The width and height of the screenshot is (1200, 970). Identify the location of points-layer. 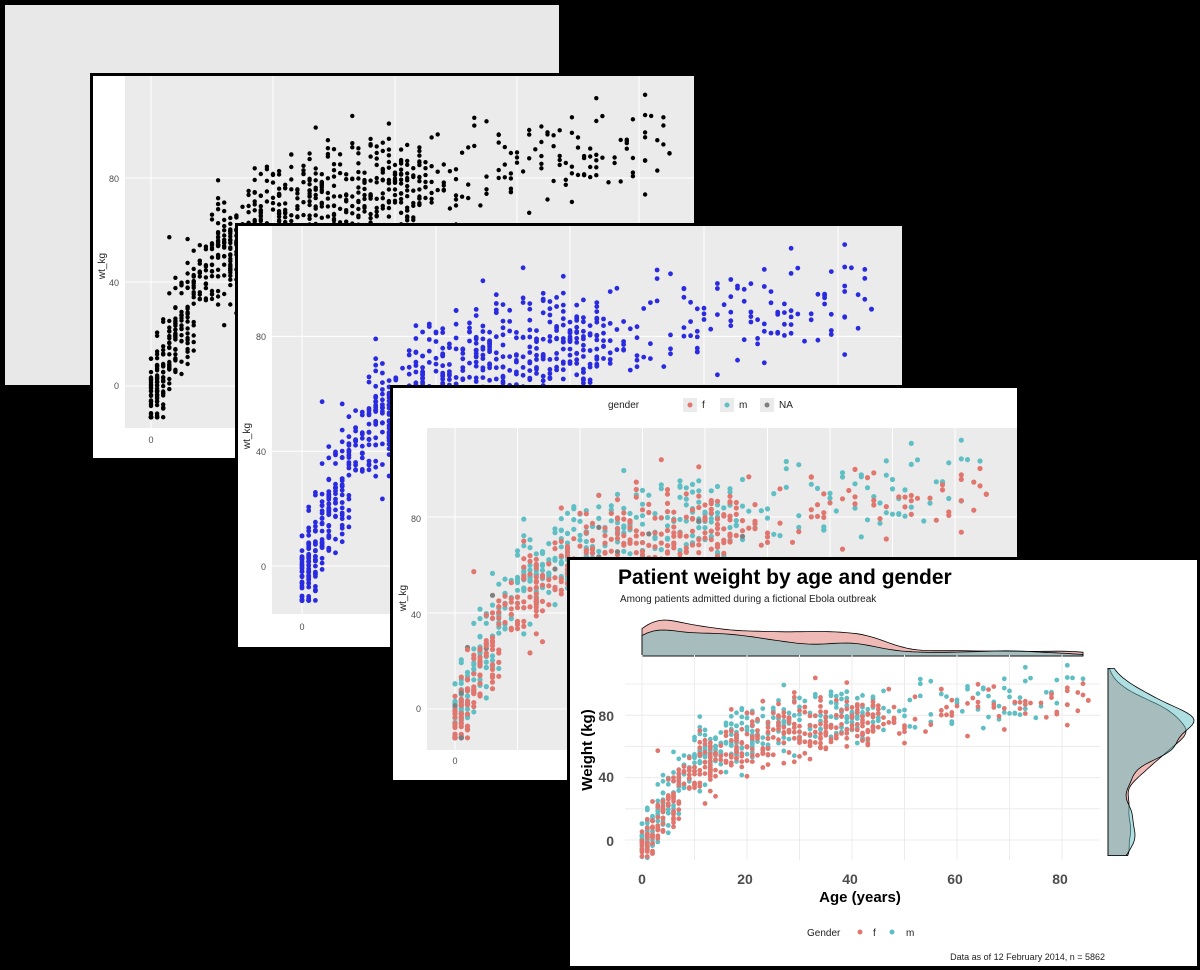
(865, 761).